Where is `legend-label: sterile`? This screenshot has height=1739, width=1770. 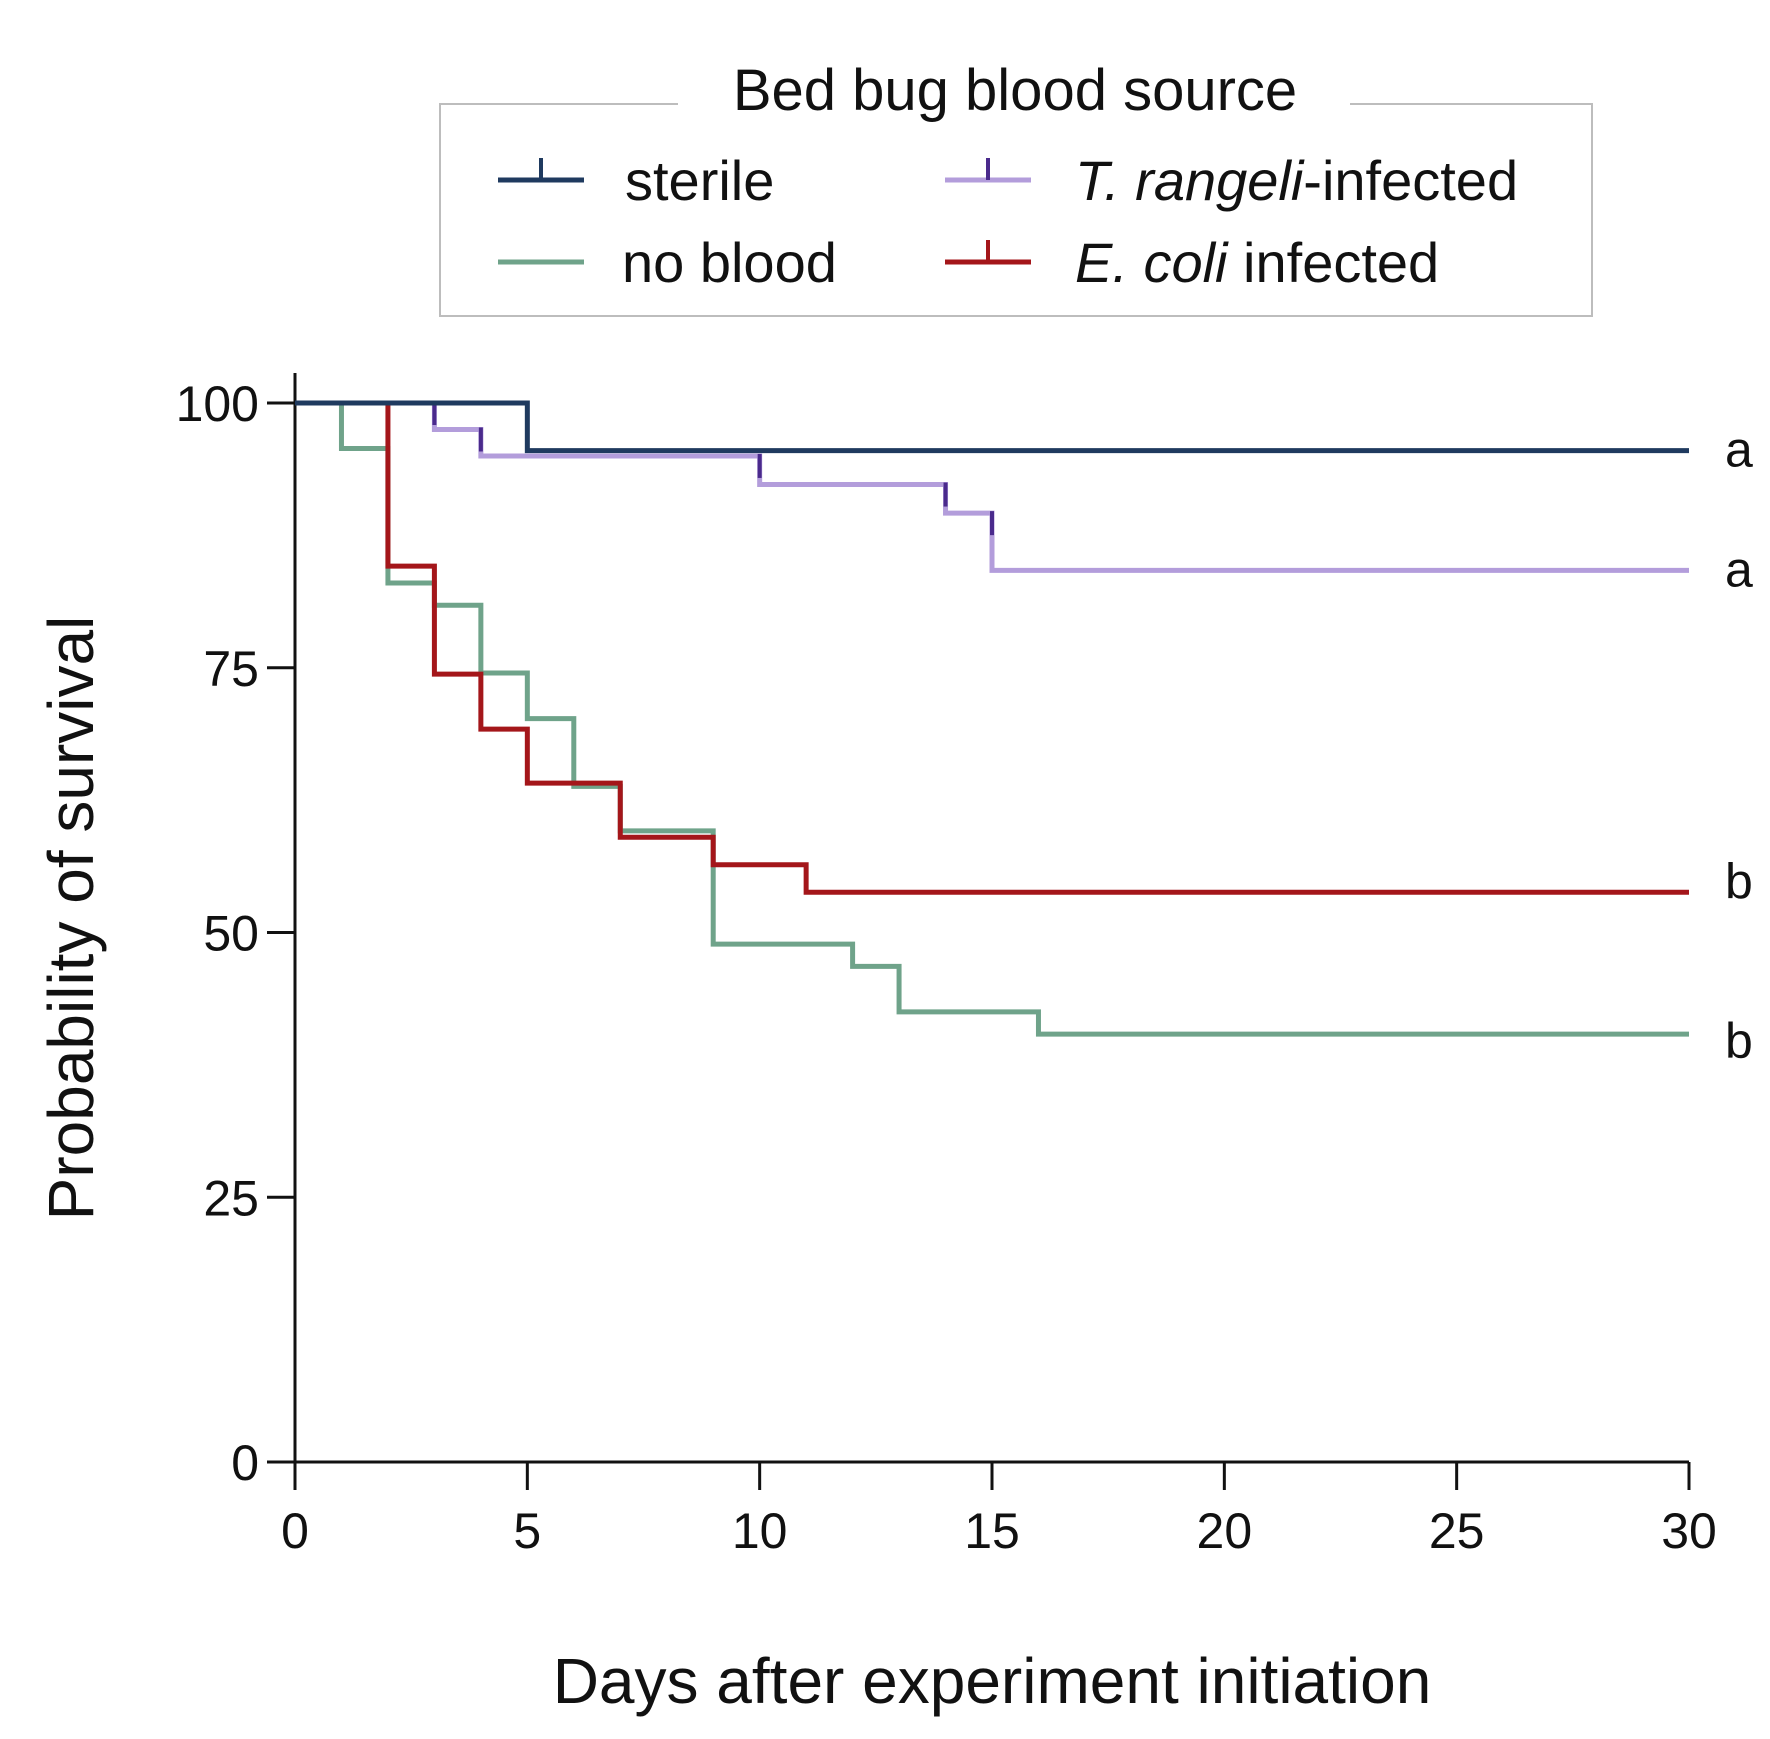
legend-label: sterile is located at coordinates (699, 180).